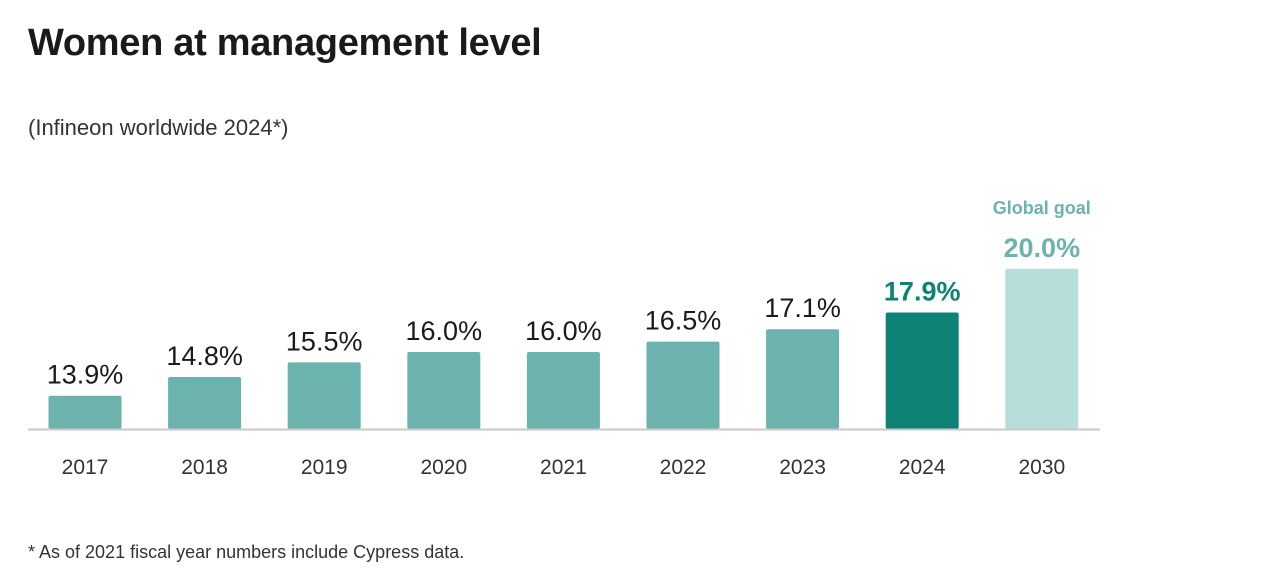  I want to click on x-tick-label-2018: 2018, so click(204, 467).